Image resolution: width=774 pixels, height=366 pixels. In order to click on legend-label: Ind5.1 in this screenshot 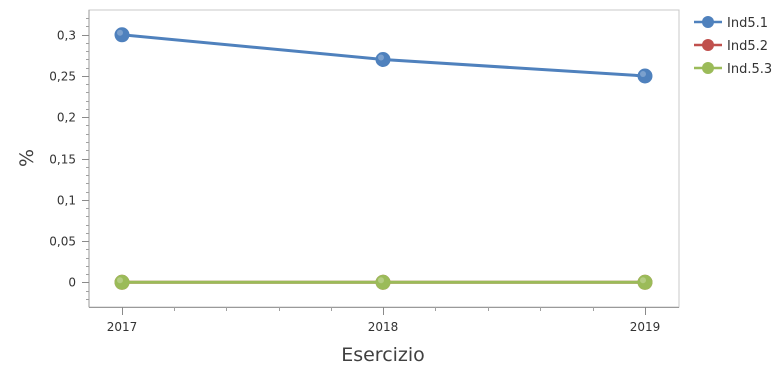, I will do `click(747, 23)`.